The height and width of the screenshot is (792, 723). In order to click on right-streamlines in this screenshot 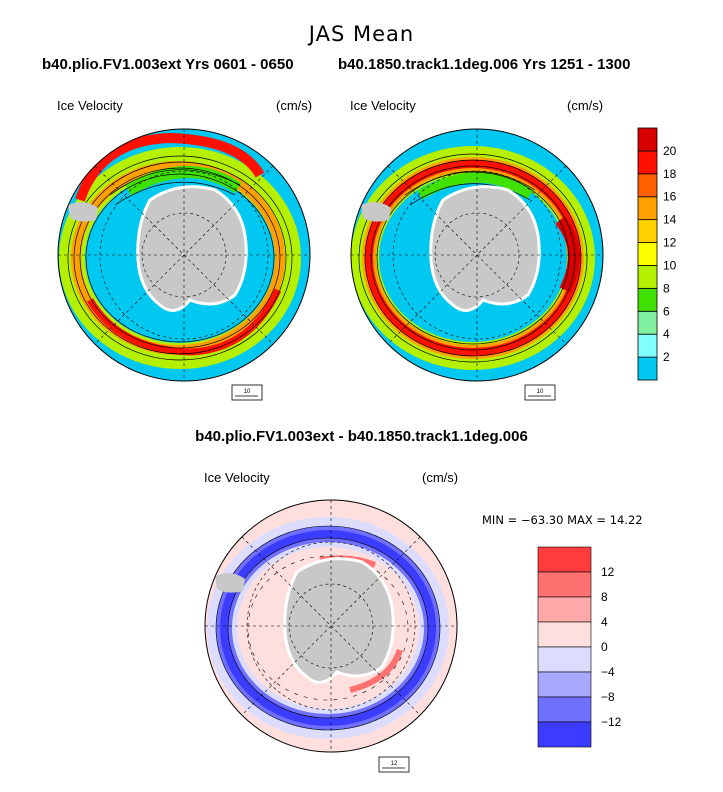, I will do `click(473, 258)`.